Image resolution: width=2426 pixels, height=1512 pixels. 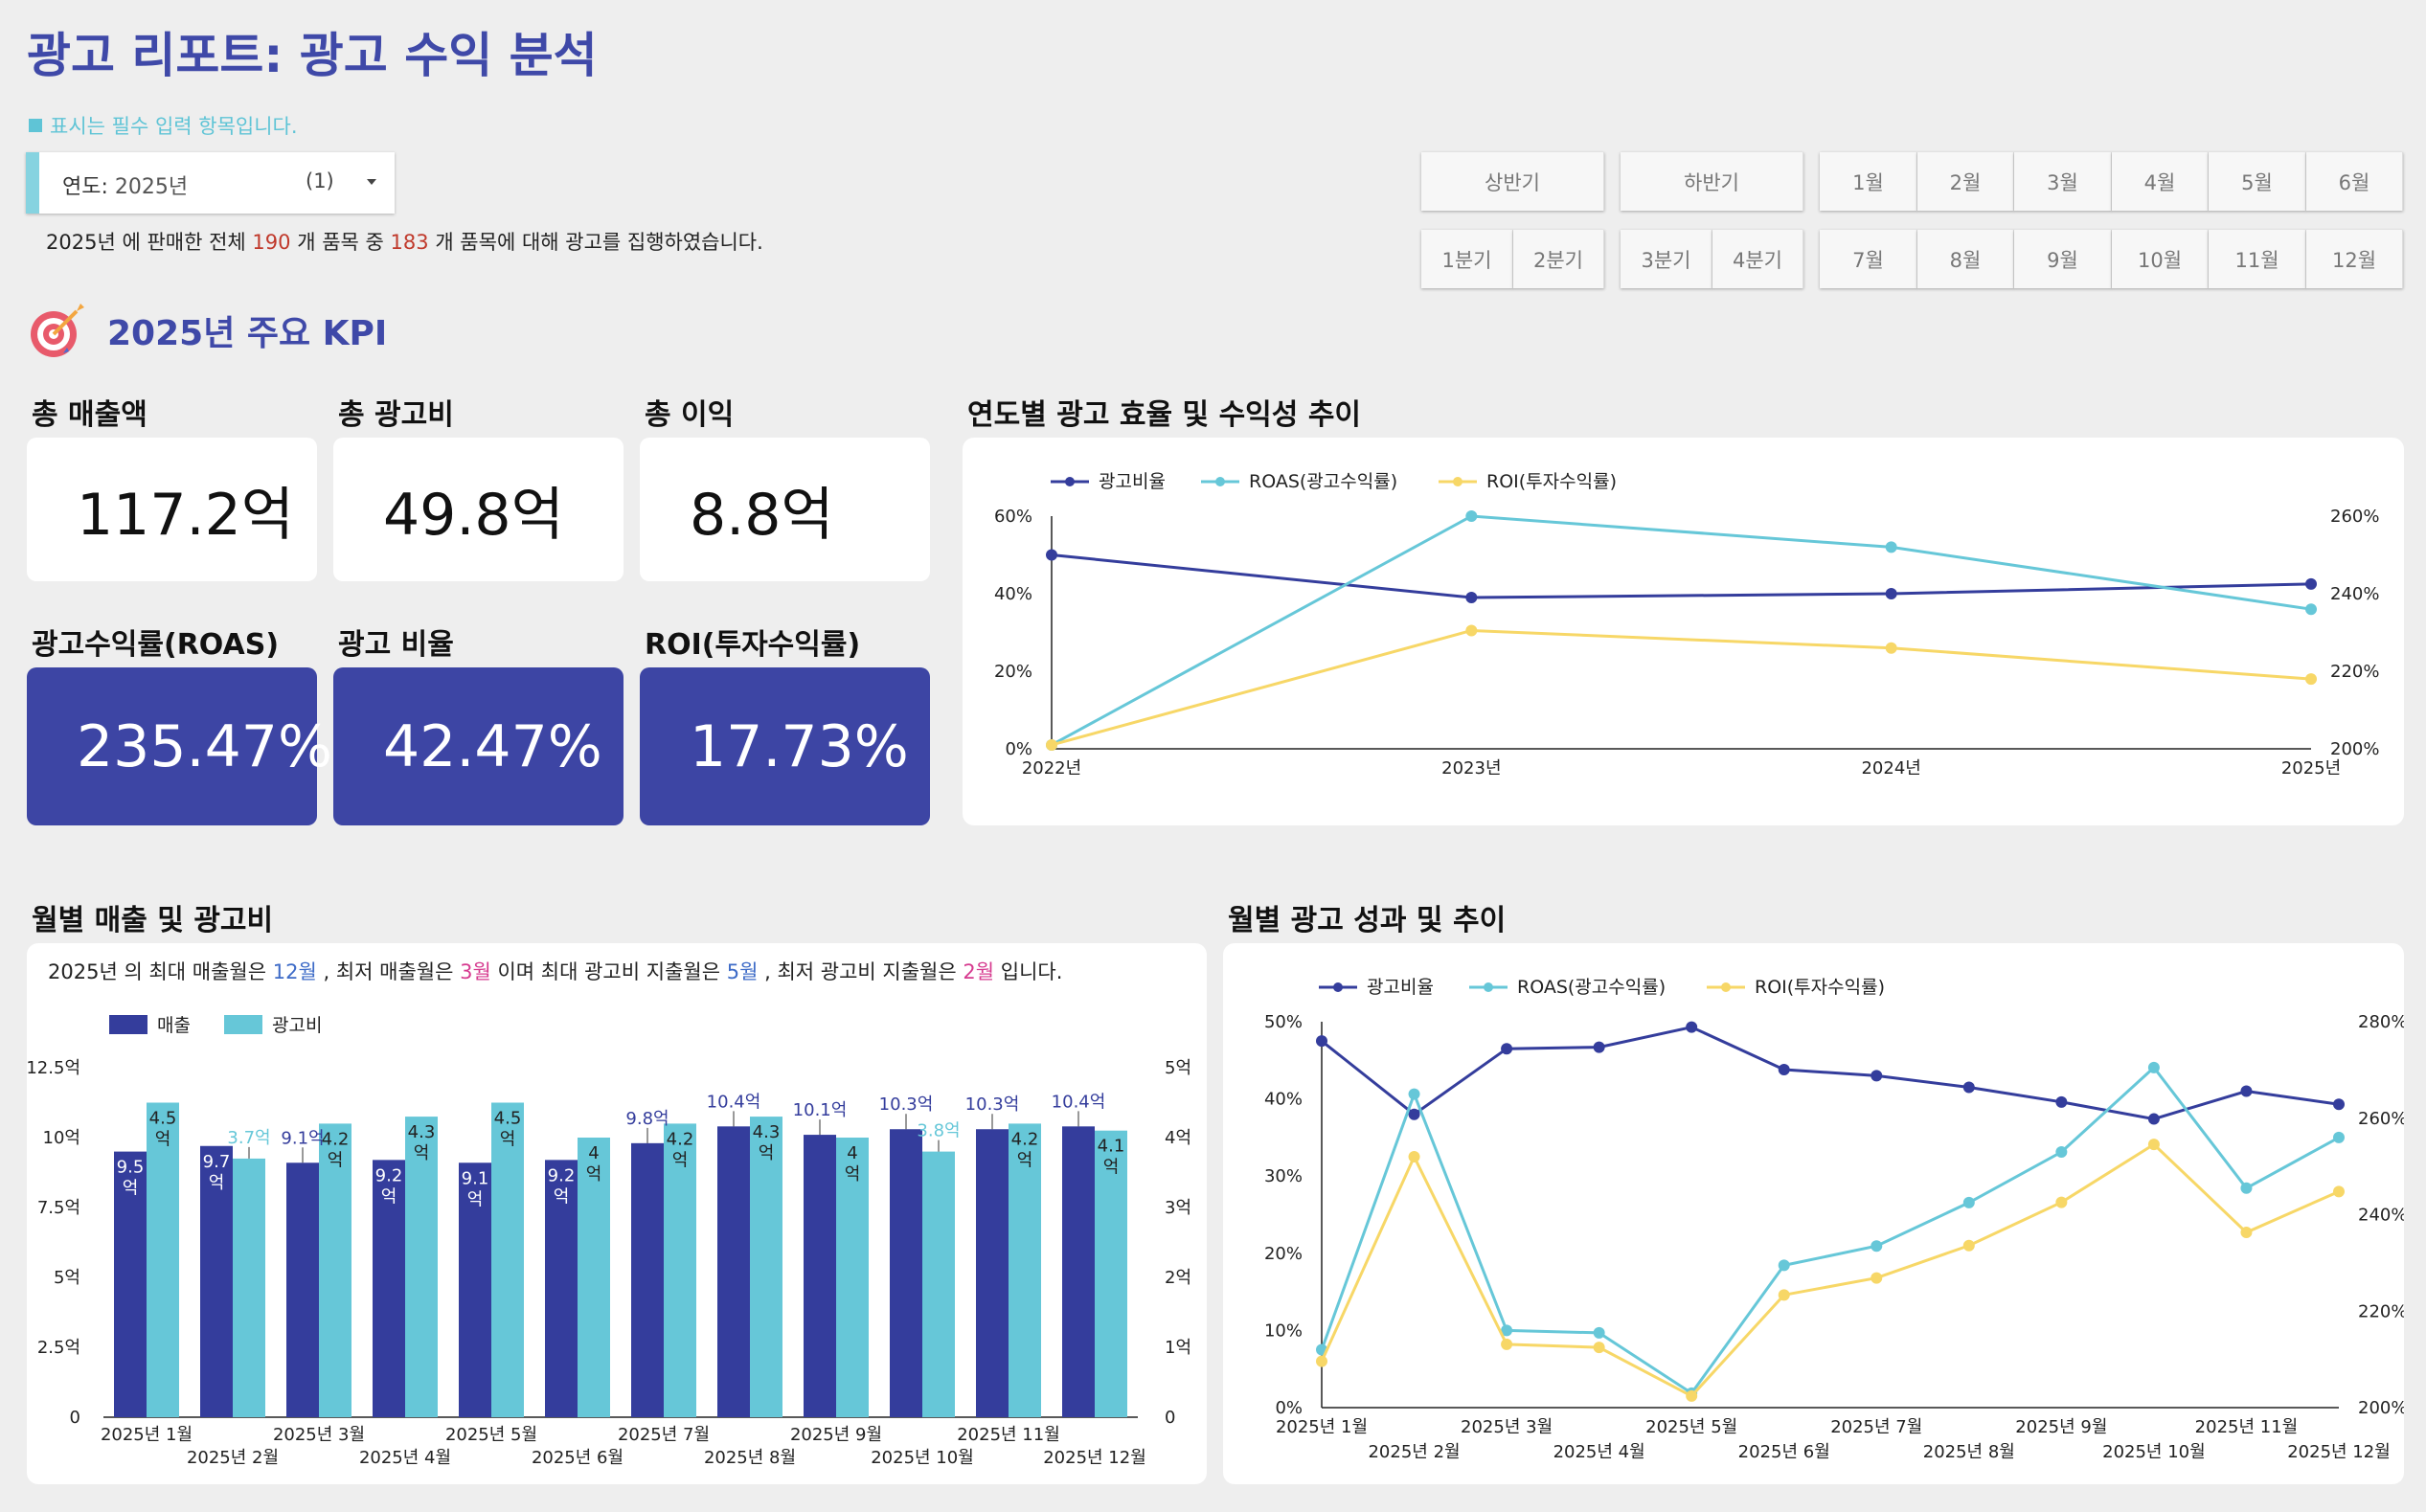 I want to click on button-month-6: 6월, so click(x=2354, y=181).